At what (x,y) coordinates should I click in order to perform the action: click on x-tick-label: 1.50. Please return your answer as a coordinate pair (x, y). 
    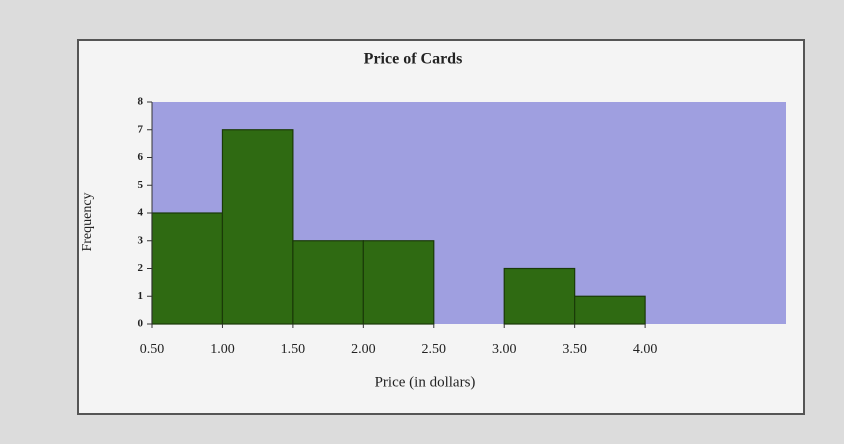
    Looking at the image, I should click on (293, 349).